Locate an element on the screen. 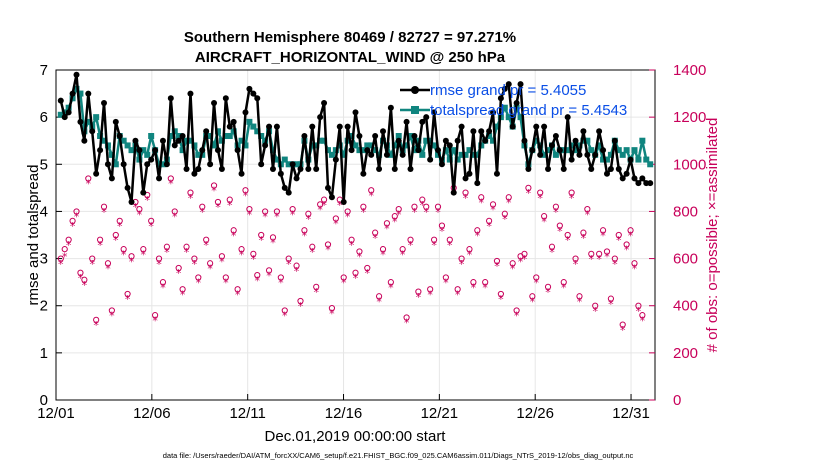  x-tick-label: 12/21 is located at coordinates (440, 413).